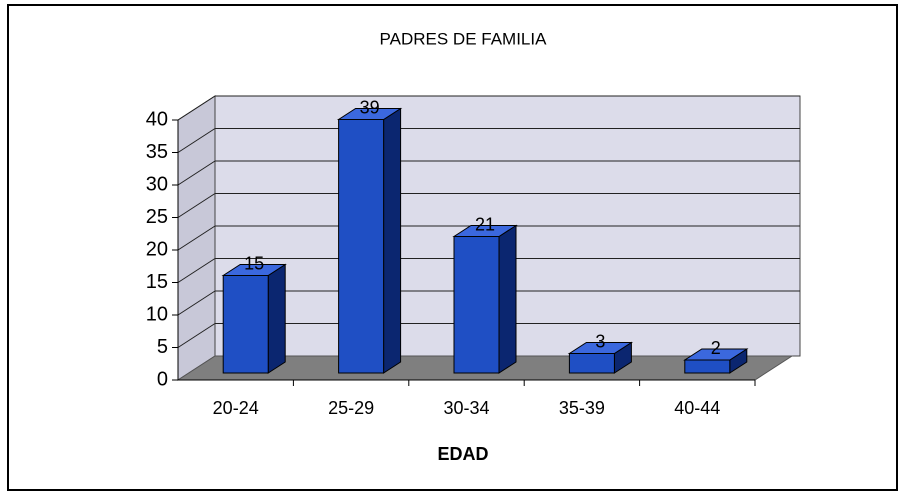 Image resolution: width=905 pixels, height=495 pixels. Describe the element at coordinates (351, 408) in the screenshot. I see `x-tick-label: 25-29` at that location.